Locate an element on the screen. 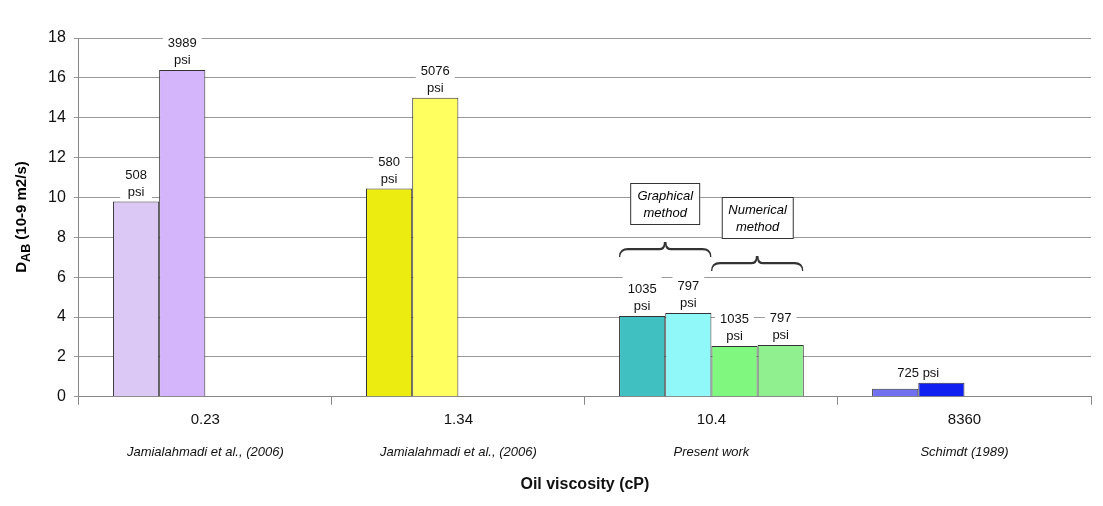 The image size is (1103, 506). x-tick-label: 0.23 is located at coordinates (205, 418).